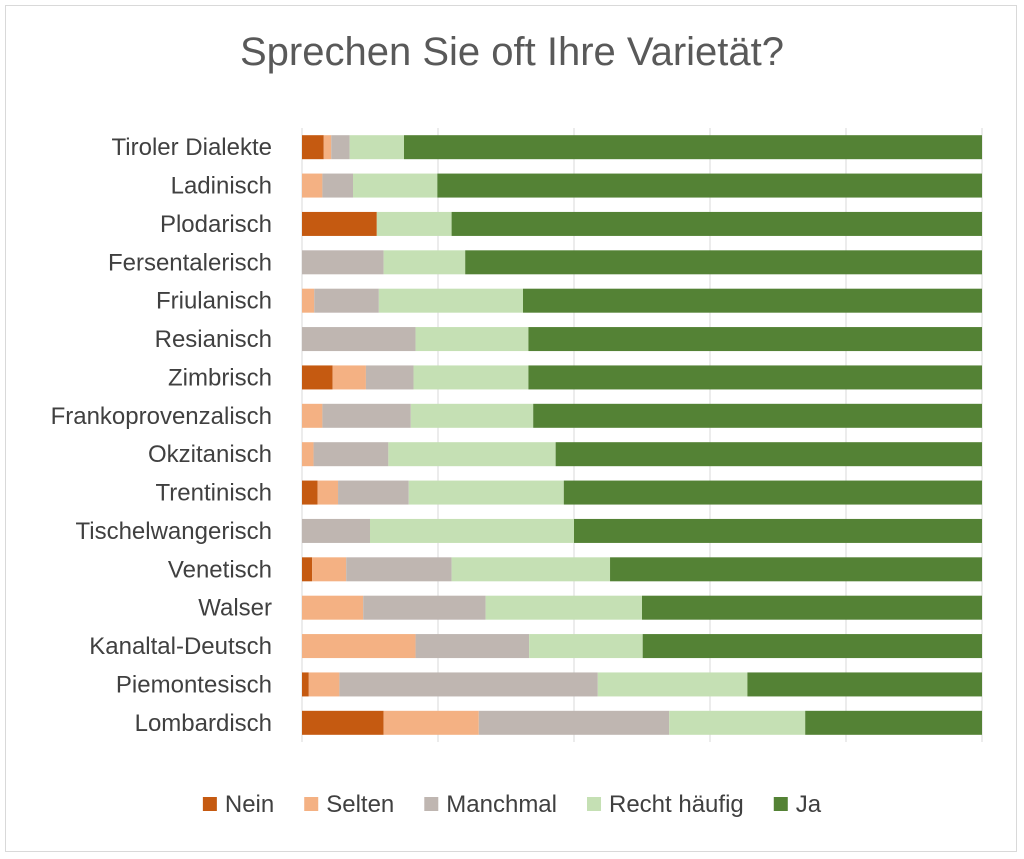  I want to click on category-label: Ladinisch, so click(221, 186).